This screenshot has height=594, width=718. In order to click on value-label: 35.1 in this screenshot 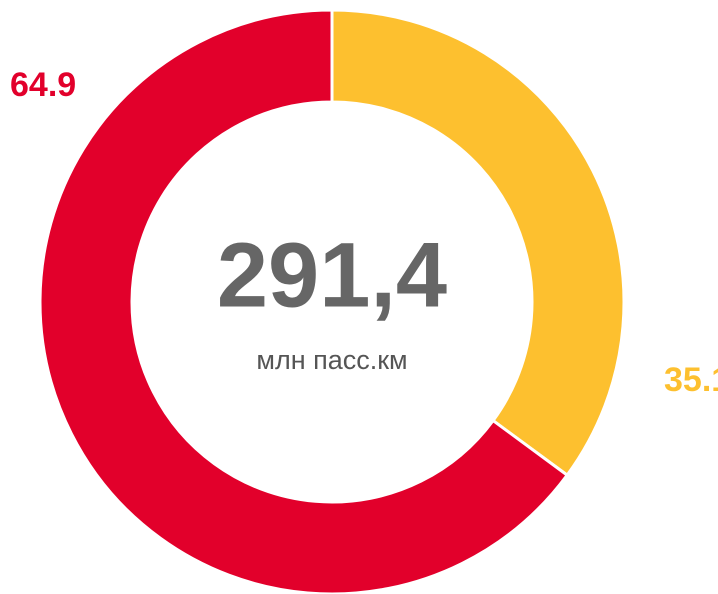, I will do `click(691, 380)`.